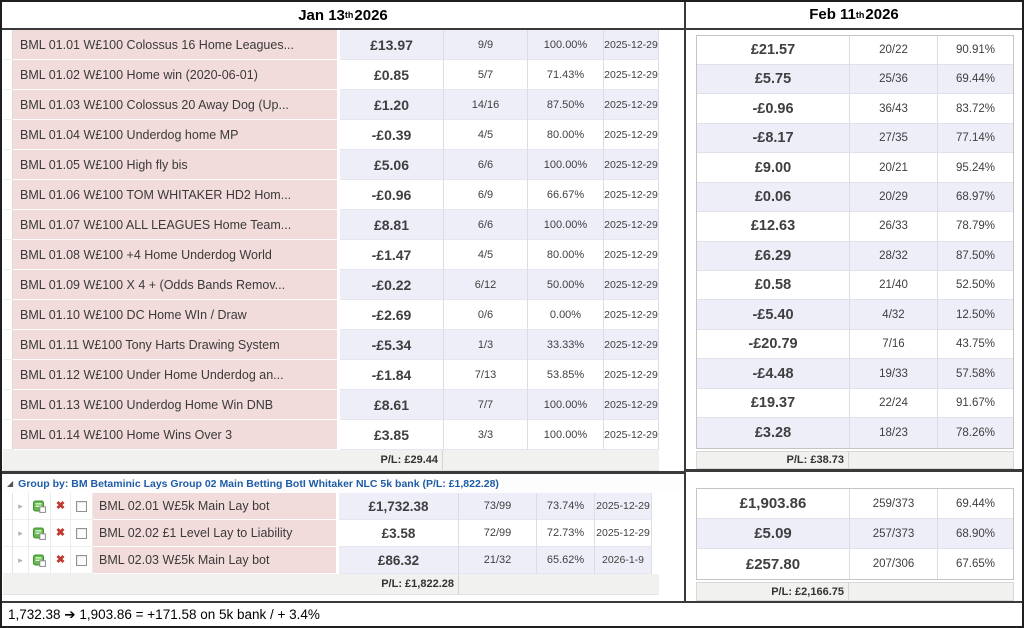  Describe the element at coordinates (485, 285) in the screenshot. I see `win-record: 6/12` at that location.